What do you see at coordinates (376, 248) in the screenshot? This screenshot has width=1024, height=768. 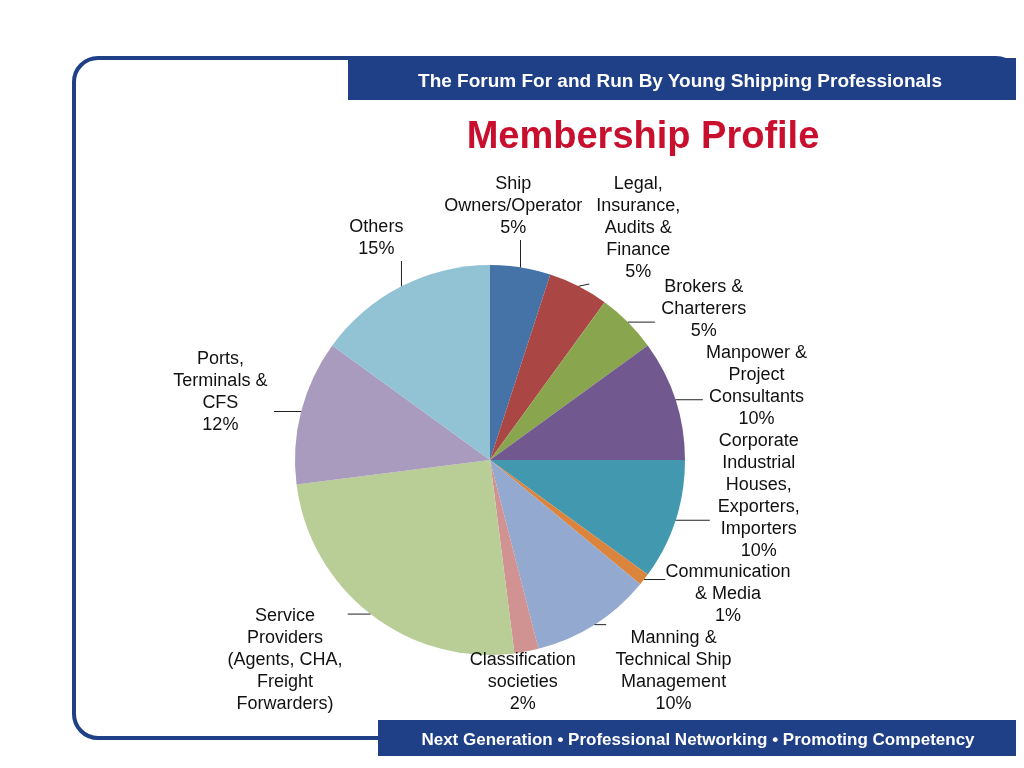 I see `data-label: 15%` at bounding box center [376, 248].